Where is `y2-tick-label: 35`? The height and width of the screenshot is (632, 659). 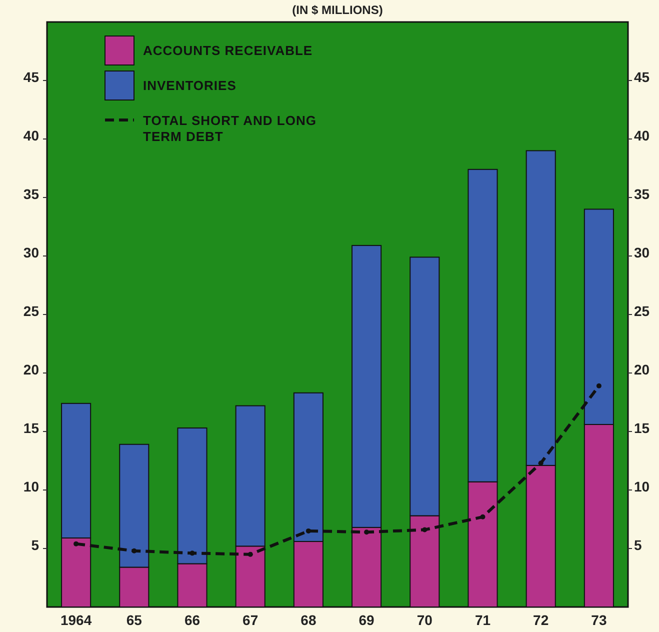 y2-tick-label: 35 is located at coordinates (642, 194).